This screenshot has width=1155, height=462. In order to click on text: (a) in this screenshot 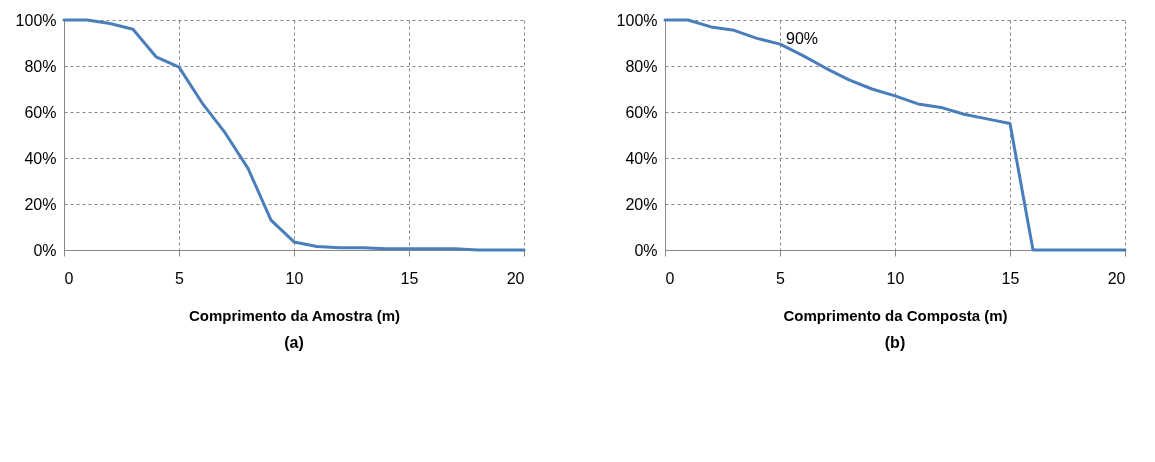, I will do `click(294, 342)`.